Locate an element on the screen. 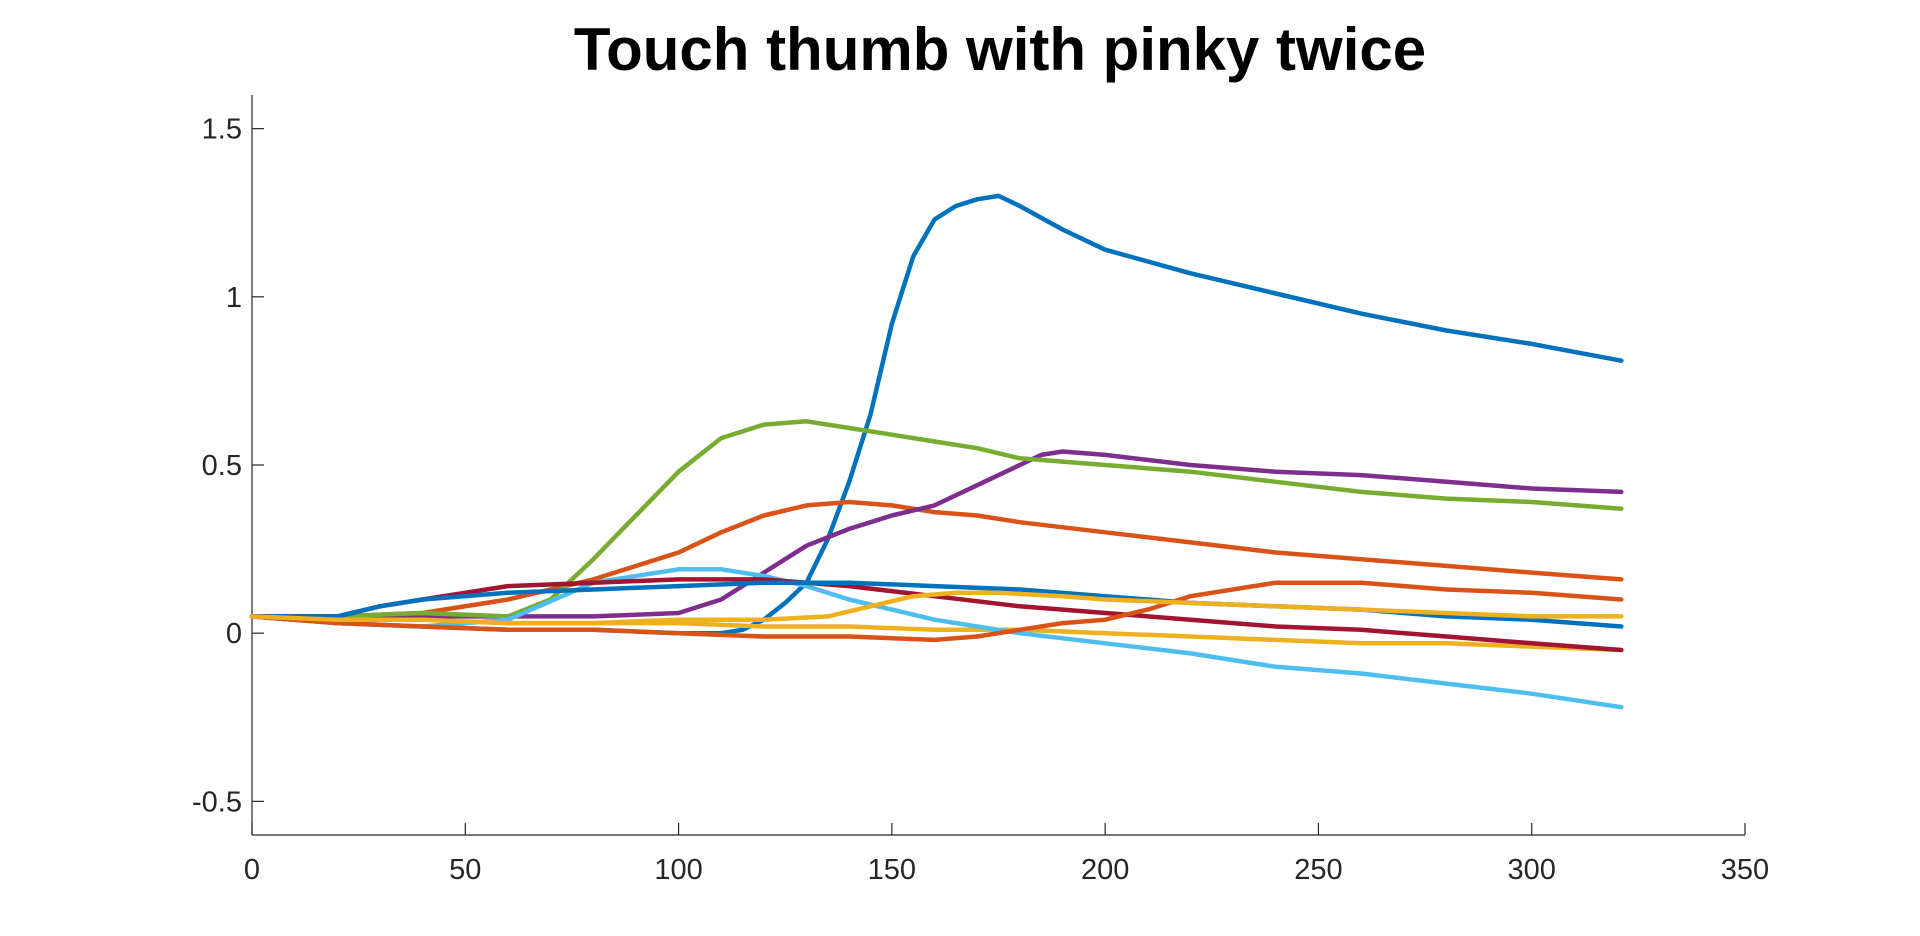 The height and width of the screenshot is (936, 1920). x-tick-label: 300 is located at coordinates (1532, 870).